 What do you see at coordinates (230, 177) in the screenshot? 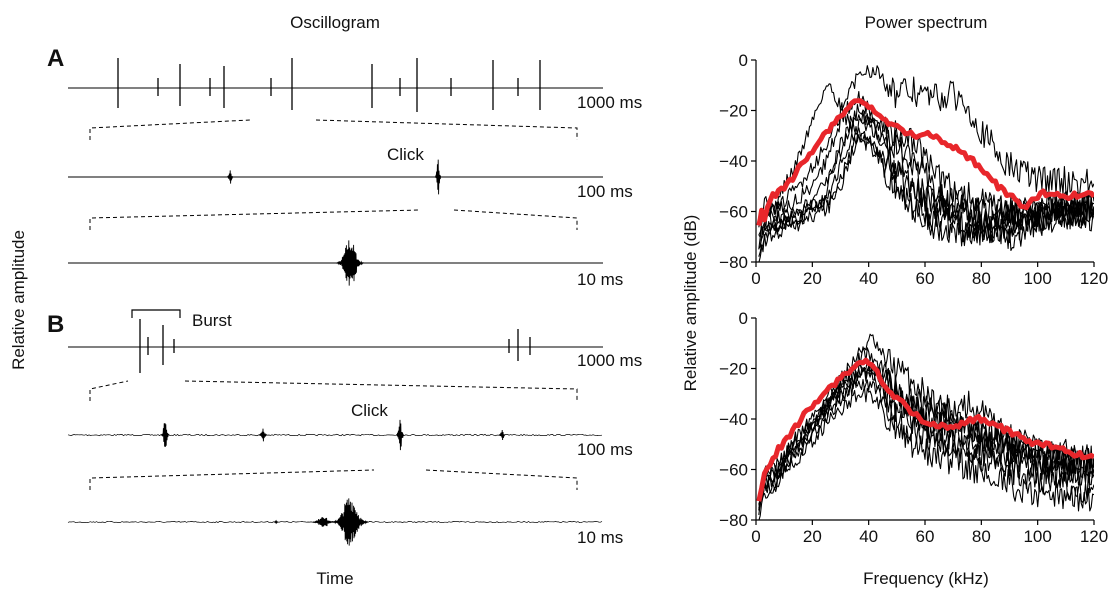
I see `osc-a-100-burst` at bounding box center [230, 177].